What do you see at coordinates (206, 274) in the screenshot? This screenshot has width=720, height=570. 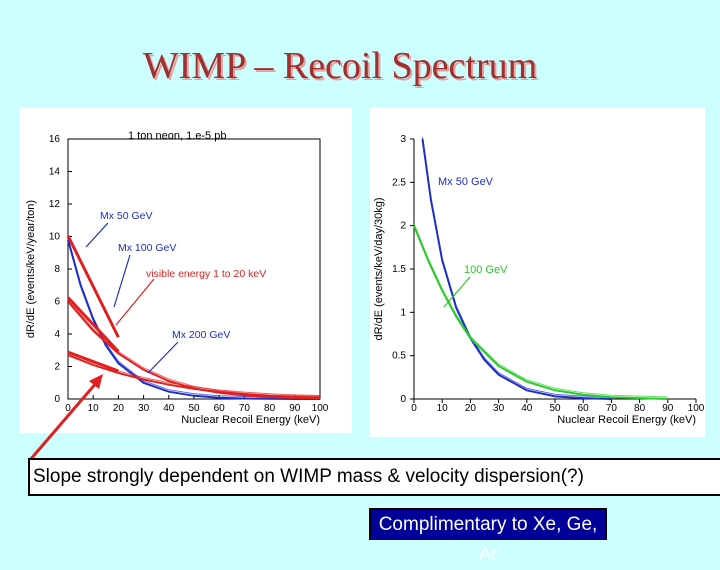 I see `annotation-label: visible energy 1 to 20 keV` at bounding box center [206, 274].